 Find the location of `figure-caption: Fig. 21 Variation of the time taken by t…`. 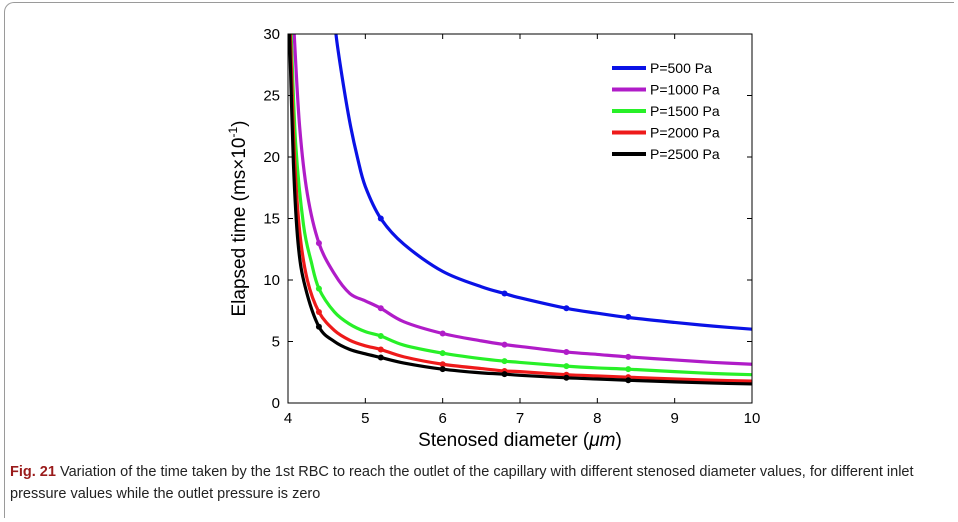

figure-caption: Fig. 21 Variation of the time taken by t… is located at coordinates (475, 483).